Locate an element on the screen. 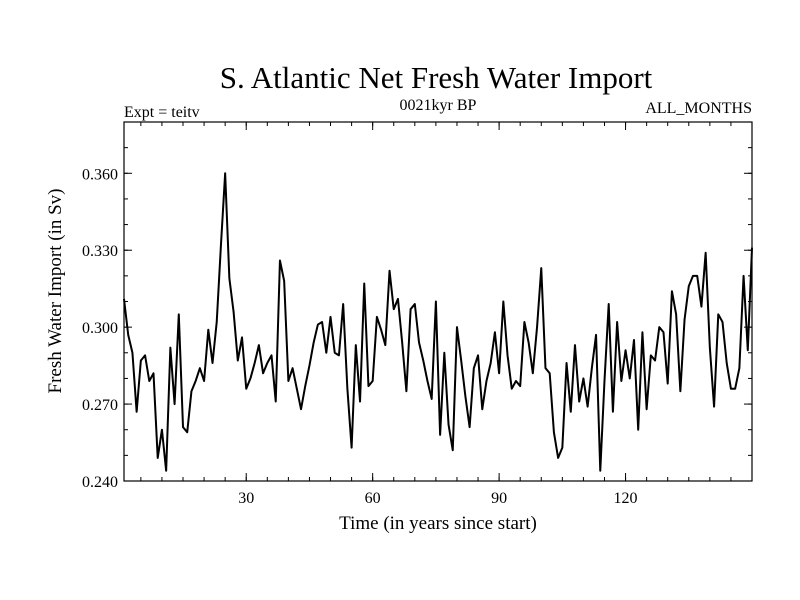 The width and height of the screenshot is (800, 600). months-label: ALL_MONTHS is located at coordinates (698, 108).